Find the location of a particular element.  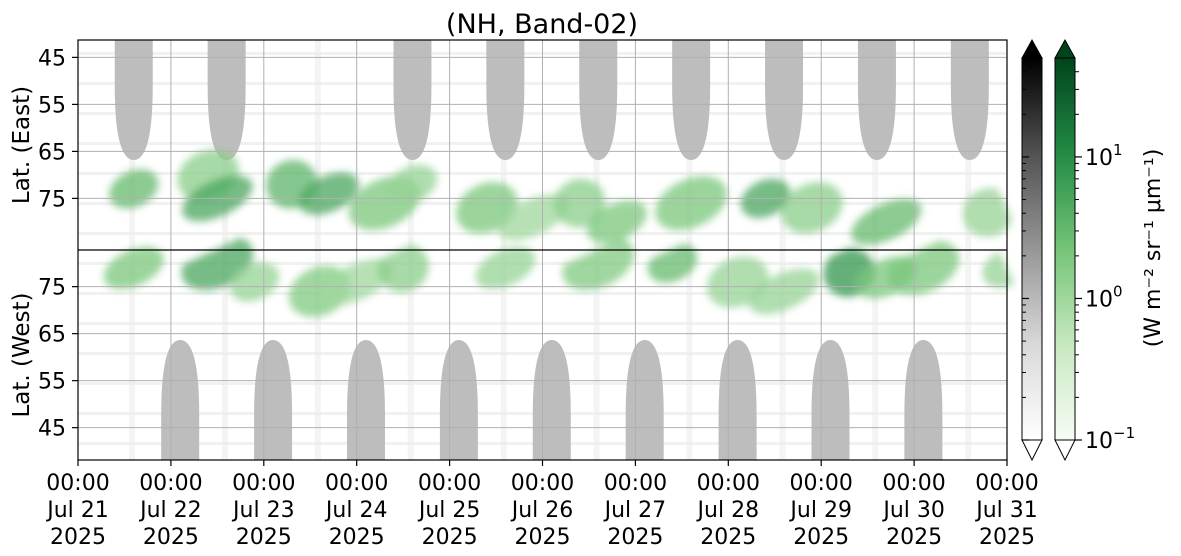

xtick-label: 00:00 Jul 21 2025 is located at coordinates (77, 510).